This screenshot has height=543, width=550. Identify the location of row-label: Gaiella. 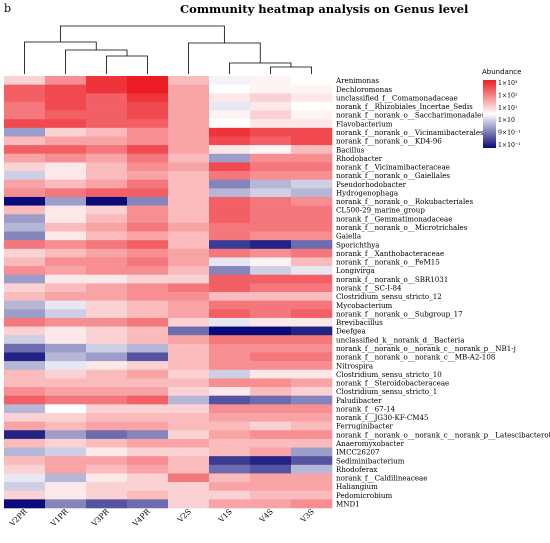
(349, 236).